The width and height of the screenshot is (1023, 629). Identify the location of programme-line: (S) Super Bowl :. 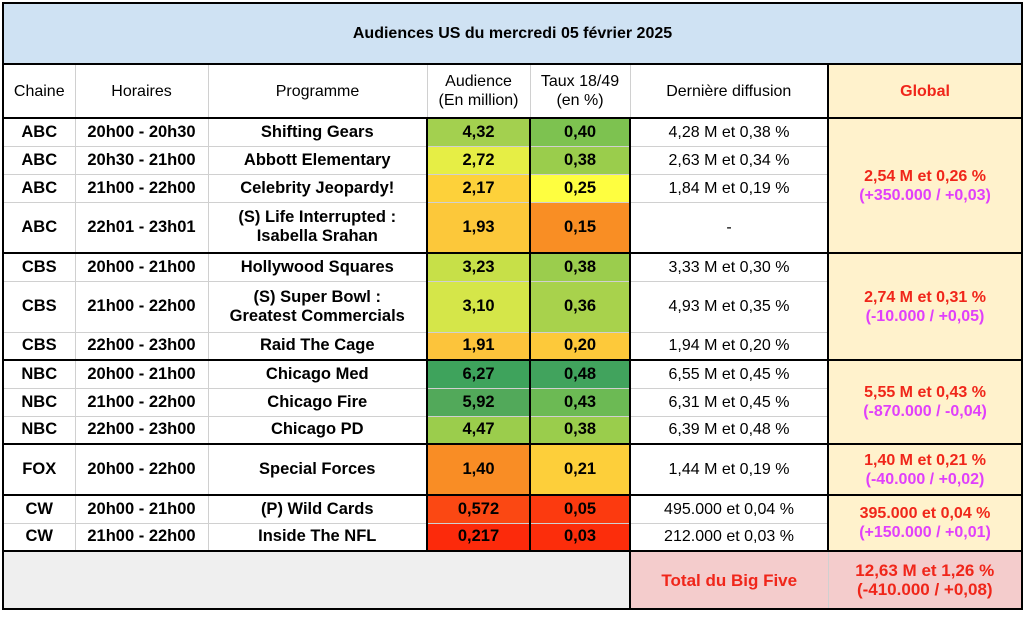
(317, 296).